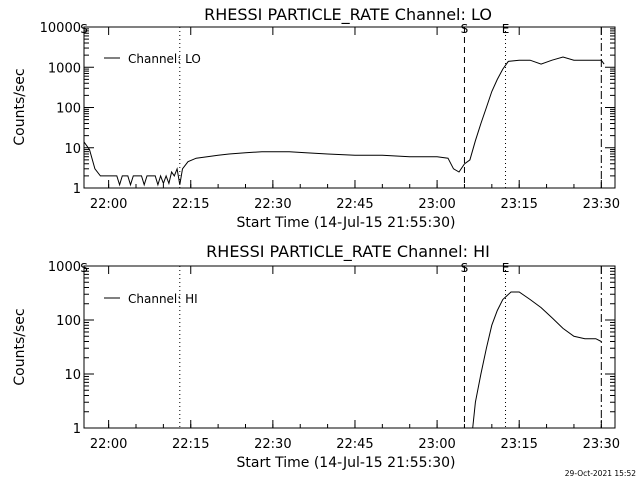 The height and width of the screenshot is (480, 640). I want to click on y-tick-label: 10000, so click(60, 28).